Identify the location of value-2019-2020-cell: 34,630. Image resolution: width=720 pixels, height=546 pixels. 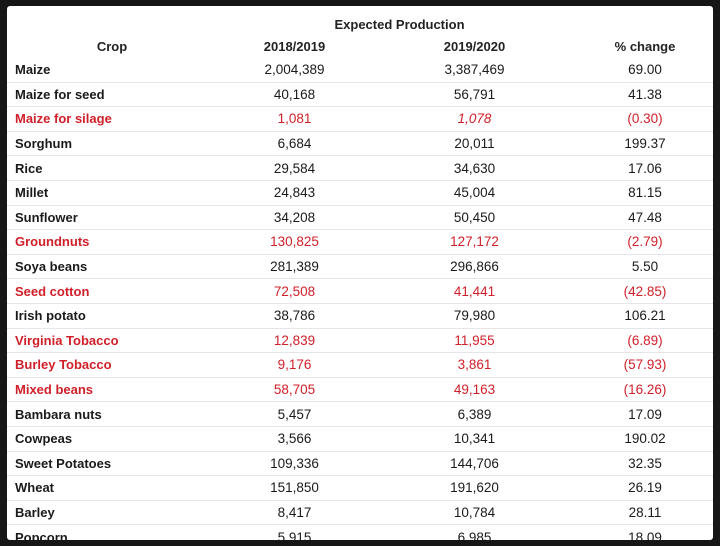
(474, 168).